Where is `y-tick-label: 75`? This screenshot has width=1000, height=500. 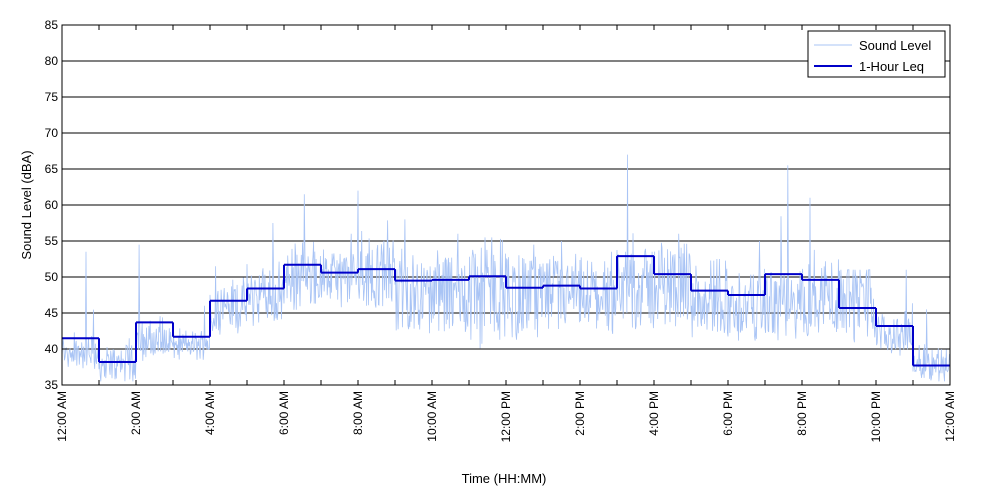
y-tick-label: 75 is located at coordinates (52, 97).